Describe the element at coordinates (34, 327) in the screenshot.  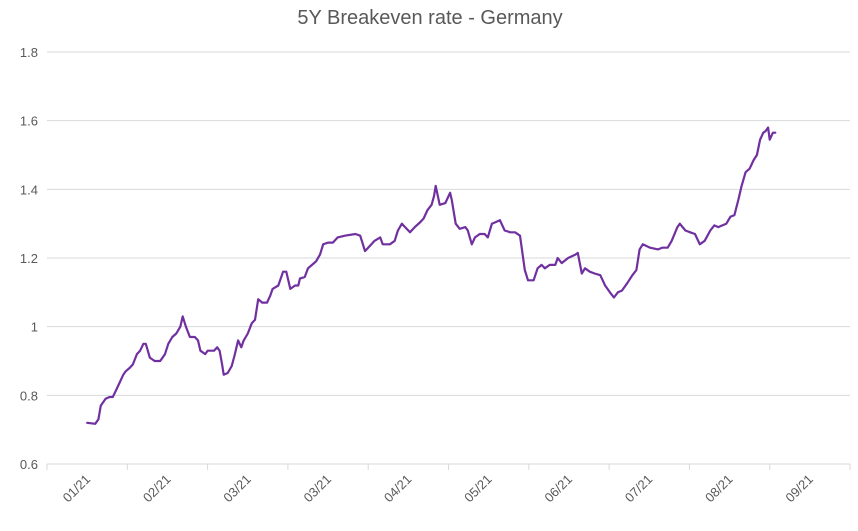
I see `y-tick-label: 1` at that location.